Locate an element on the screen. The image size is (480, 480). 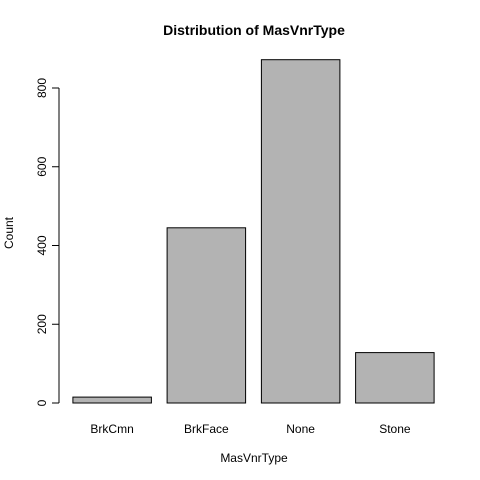
x-tick-label-brkcmn: BrkCmn is located at coordinates (111, 429).